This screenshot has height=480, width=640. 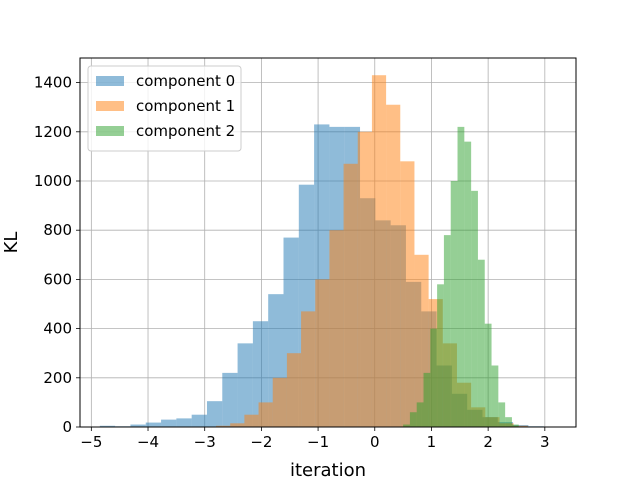 What do you see at coordinates (53, 83) in the screenshot?
I see `y-tick-label: 1400` at bounding box center [53, 83].